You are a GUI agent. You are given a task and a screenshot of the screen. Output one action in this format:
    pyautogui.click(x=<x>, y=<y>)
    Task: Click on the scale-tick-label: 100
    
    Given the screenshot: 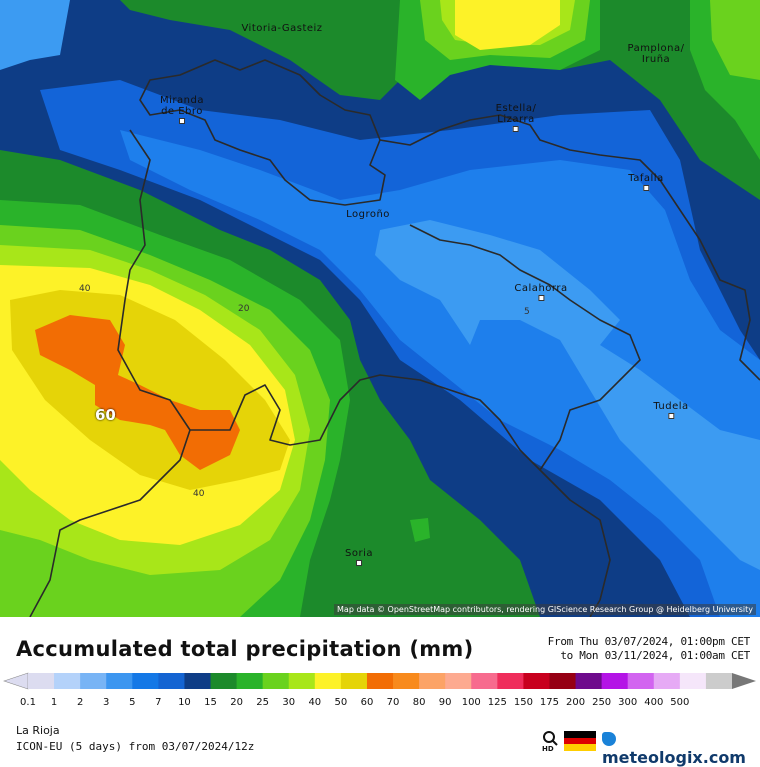 What is the action you would take?
    pyautogui.click(x=471, y=702)
    